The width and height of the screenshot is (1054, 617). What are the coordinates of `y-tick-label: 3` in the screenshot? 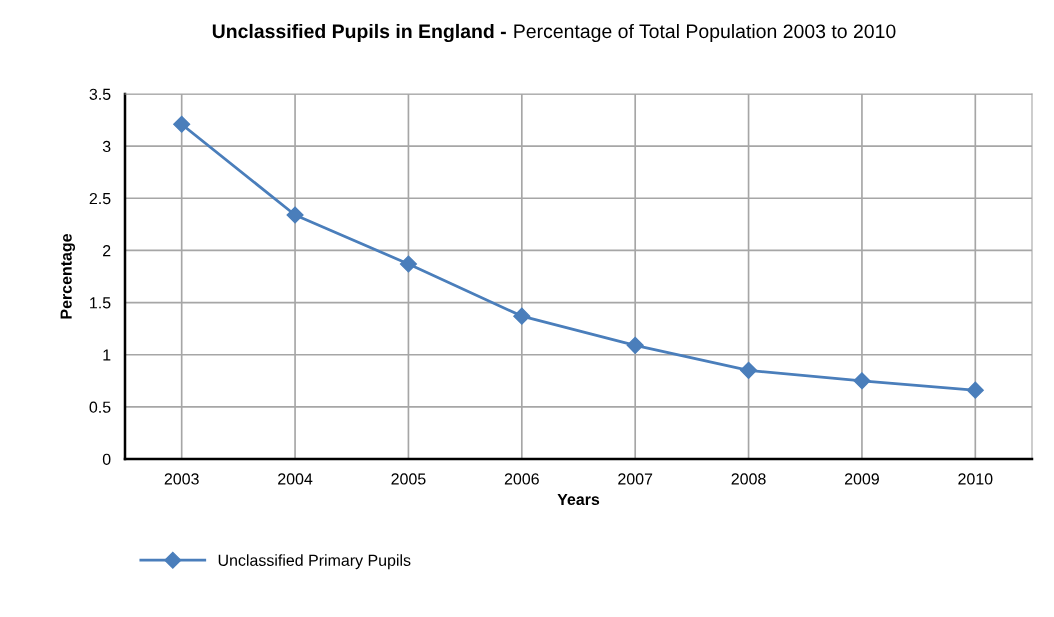 It's located at (106, 146).